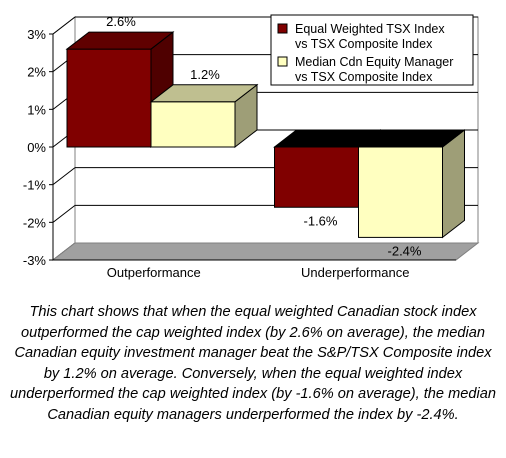 This screenshot has height=458, width=506. I want to click on bar-2-1-front, so click(193, 124).